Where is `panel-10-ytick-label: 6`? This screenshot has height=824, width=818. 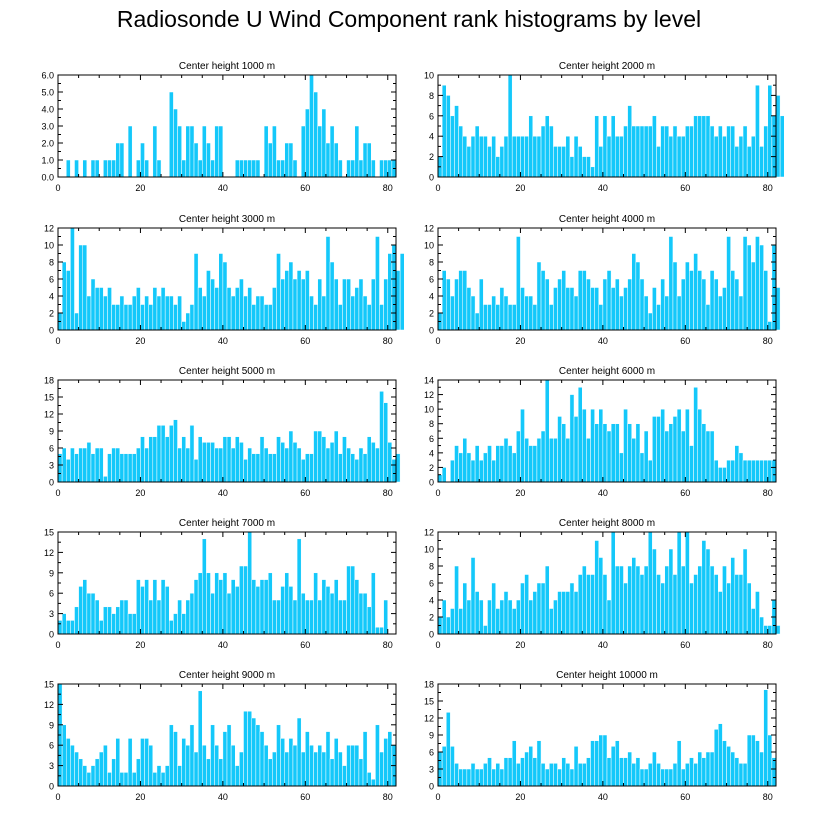
panel-10-ytick-label: 6 is located at coordinates (431, 753).